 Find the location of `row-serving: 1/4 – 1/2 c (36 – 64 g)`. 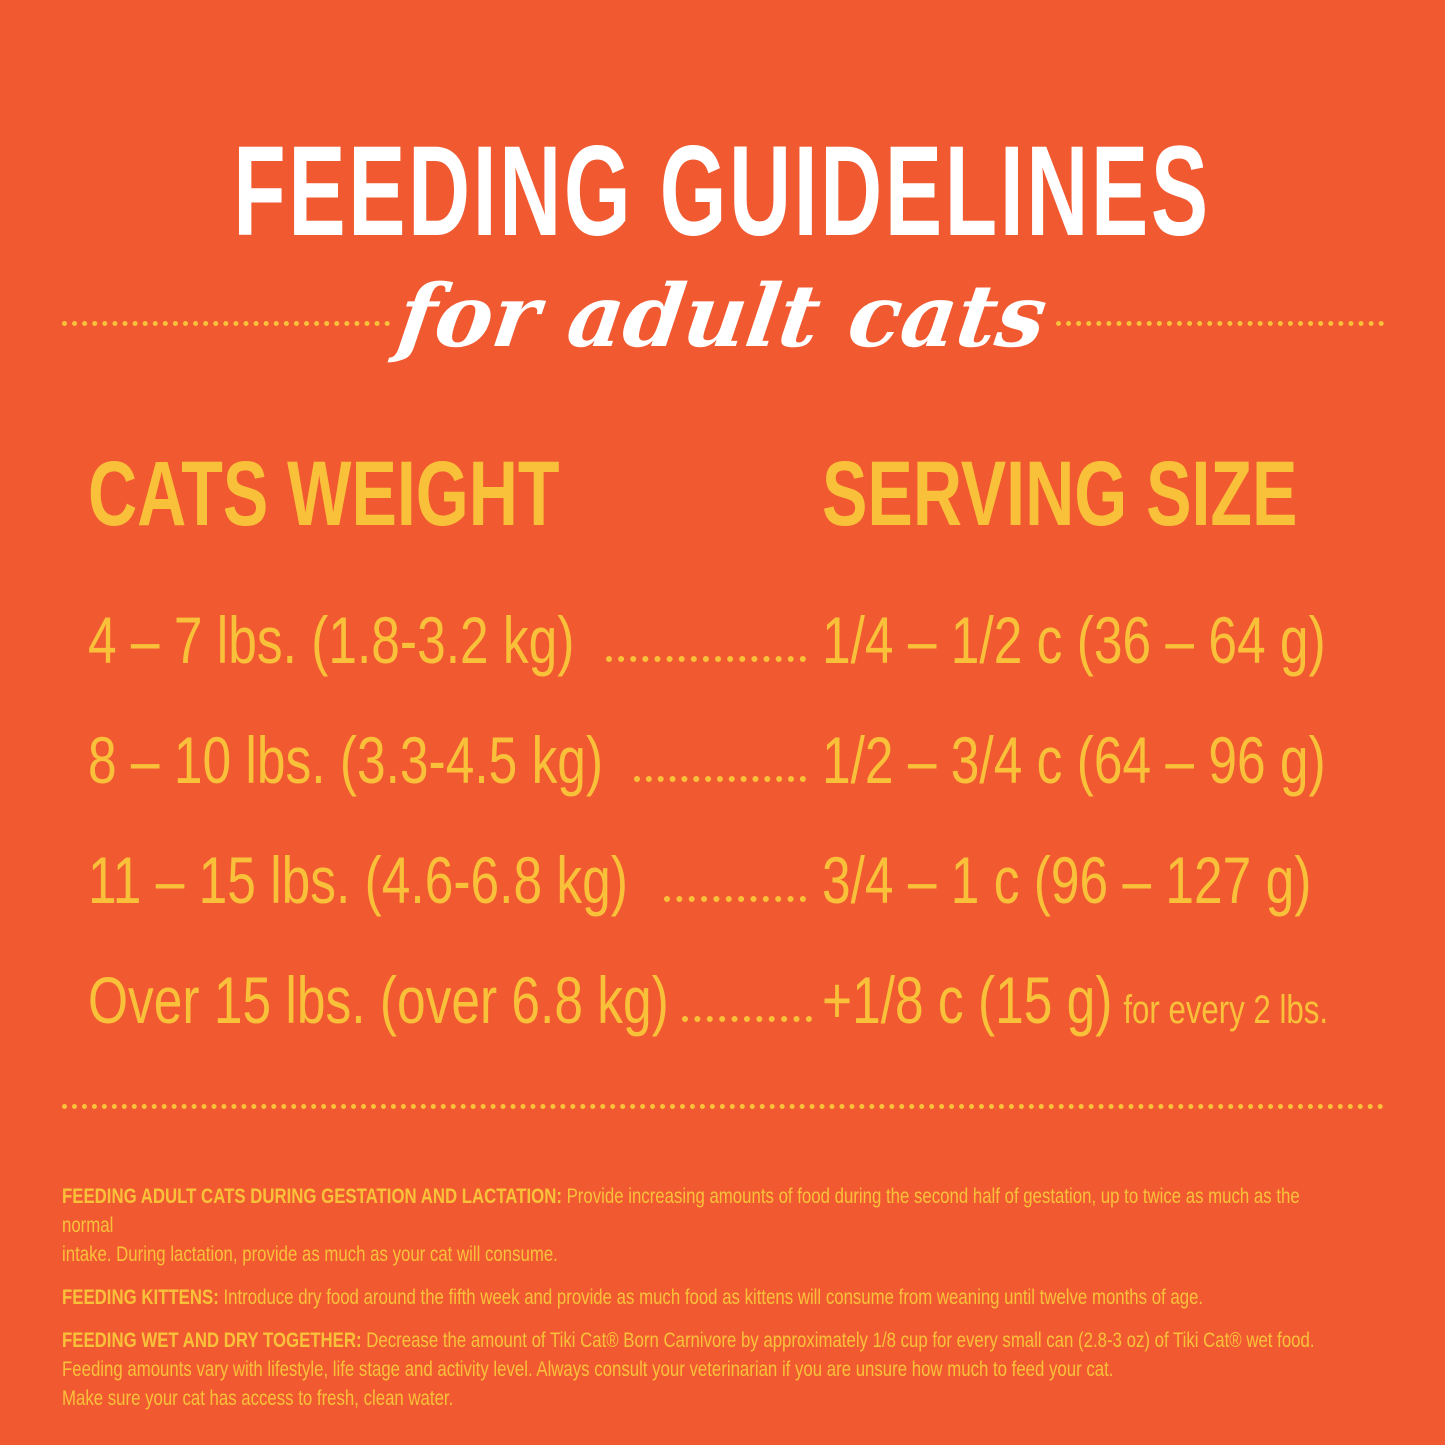

row-serving: 1/4 – 1/2 c (36 – 64 g) is located at coordinates (1074, 640).